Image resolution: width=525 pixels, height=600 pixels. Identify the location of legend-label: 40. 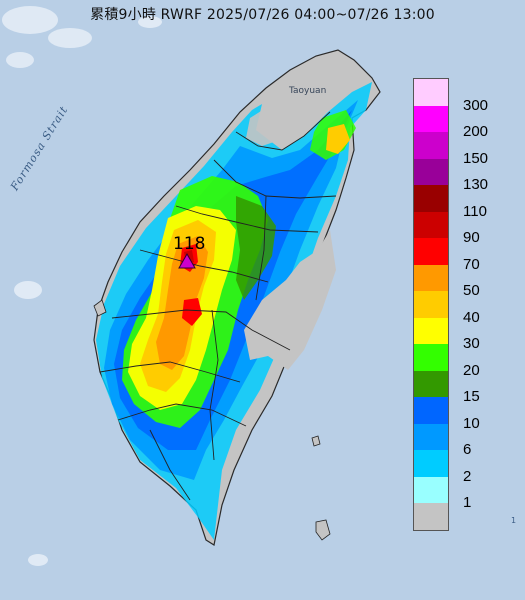
(471, 317).